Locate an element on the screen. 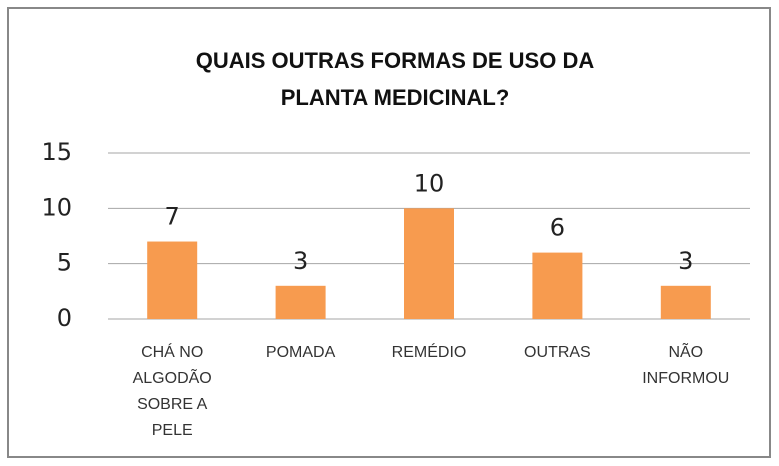 The width and height of the screenshot is (779, 466). y-tick-label: 15 is located at coordinates (56, 152).